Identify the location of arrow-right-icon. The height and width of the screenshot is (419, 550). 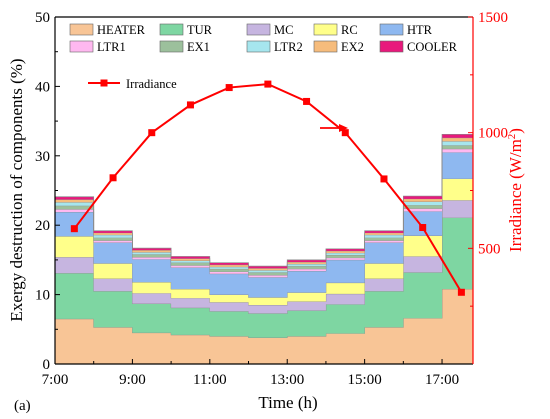
(343, 128).